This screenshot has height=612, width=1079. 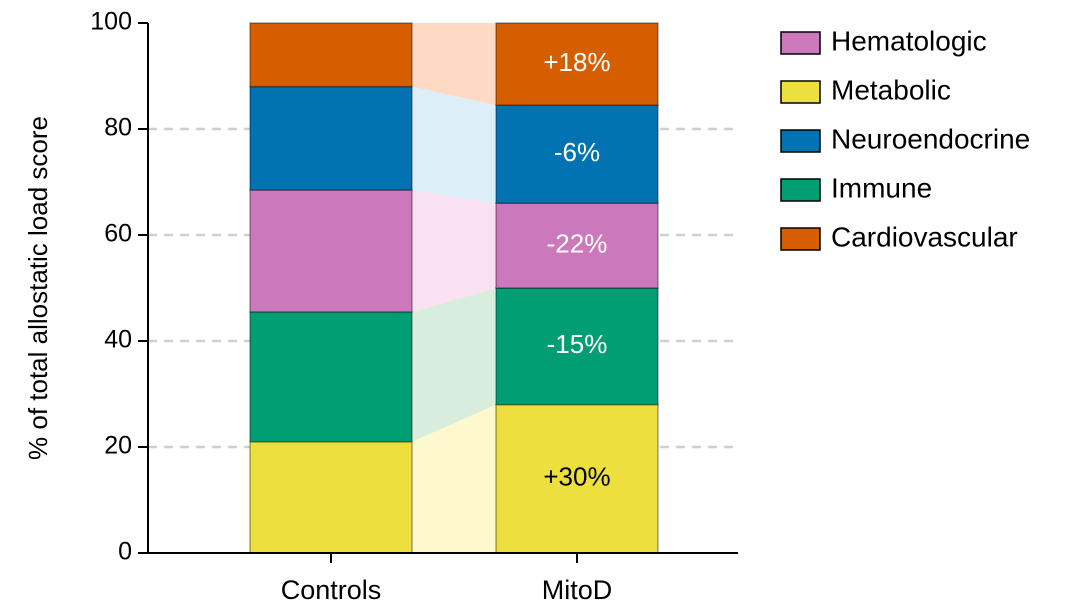 What do you see at coordinates (800, 43) in the screenshot?
I see `legend-swatch-hematologic` at bounding box center [800, 43].